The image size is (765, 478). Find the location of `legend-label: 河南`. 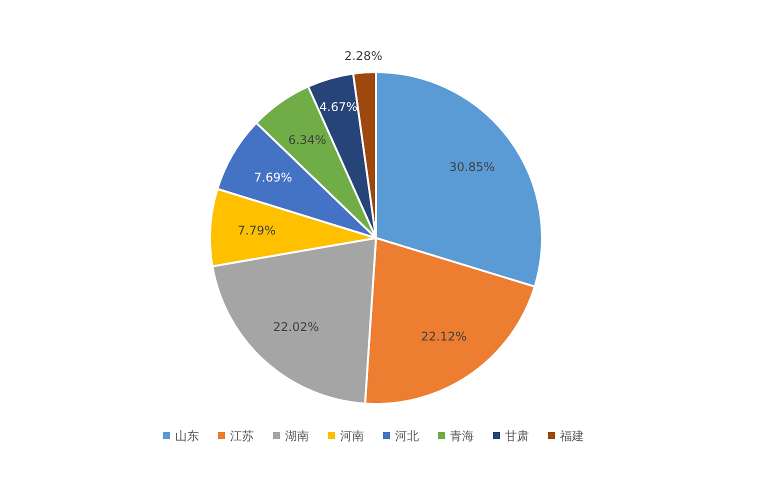

legend-label: 河南 is located at coordinates (352, 436).